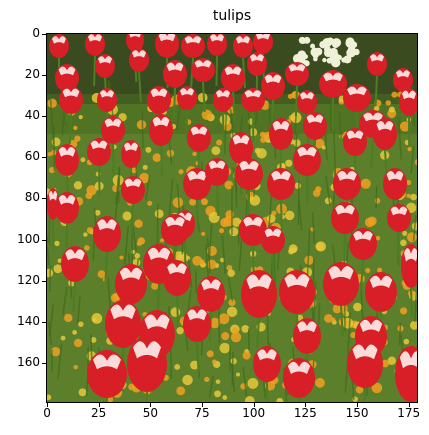  Describe the element at coordinates (32, 115) in the screenshot. I see `y-tick-label: 40` at that location.